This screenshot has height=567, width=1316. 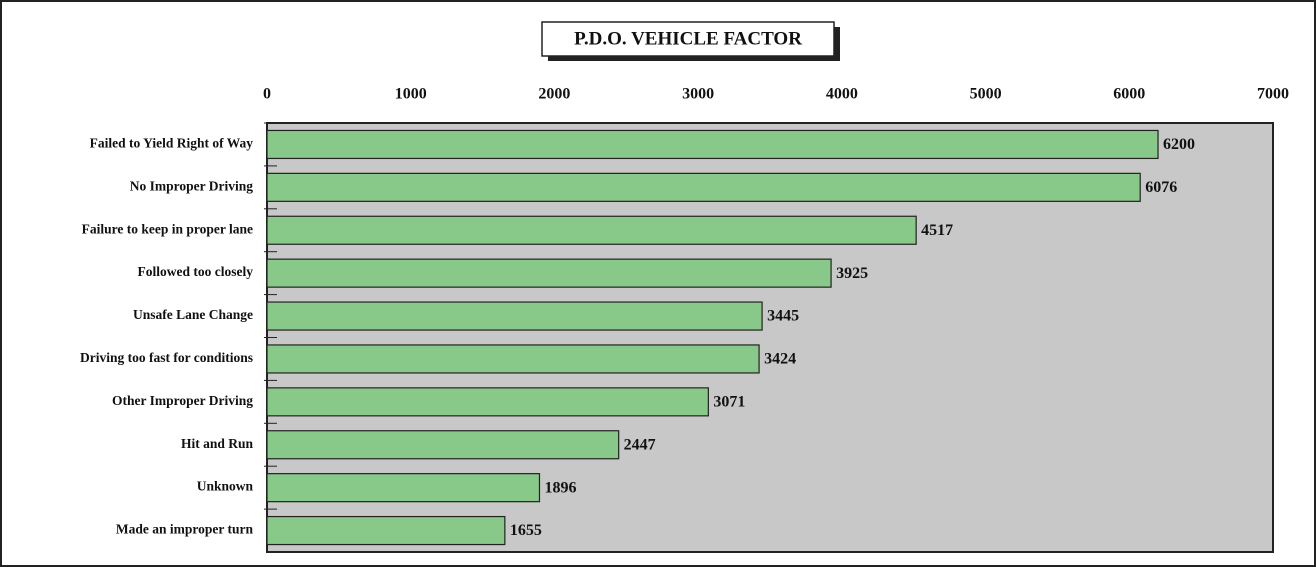 I want to click on y-tick-label: Failure to keep in proper lane, so click(x=167, y=228).